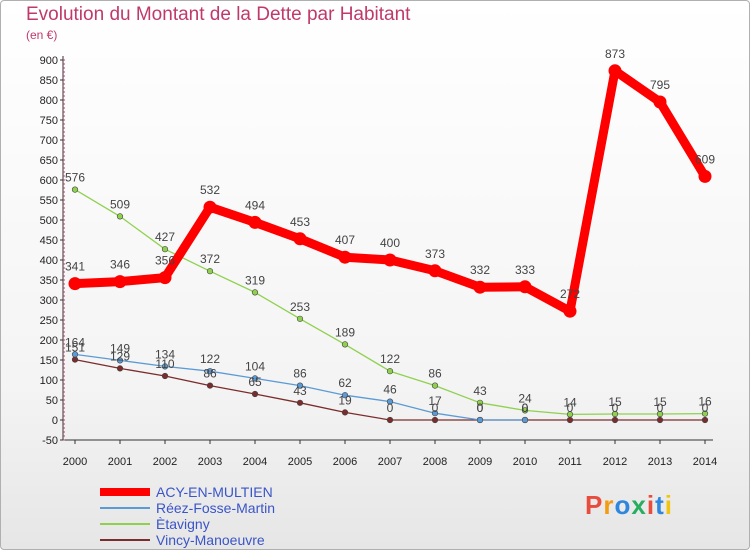 Image resolution: width=750 pixels, height=550 pixels. Describe the element at coordinates (165, 237) in the screenshot. I see `data-label: 427` at that location.